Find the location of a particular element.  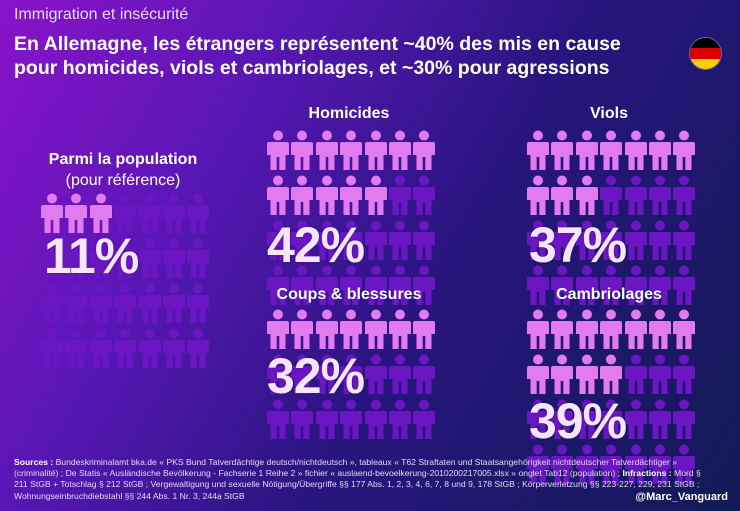

percentage-label: 11% is located at coordinates (91, 256).